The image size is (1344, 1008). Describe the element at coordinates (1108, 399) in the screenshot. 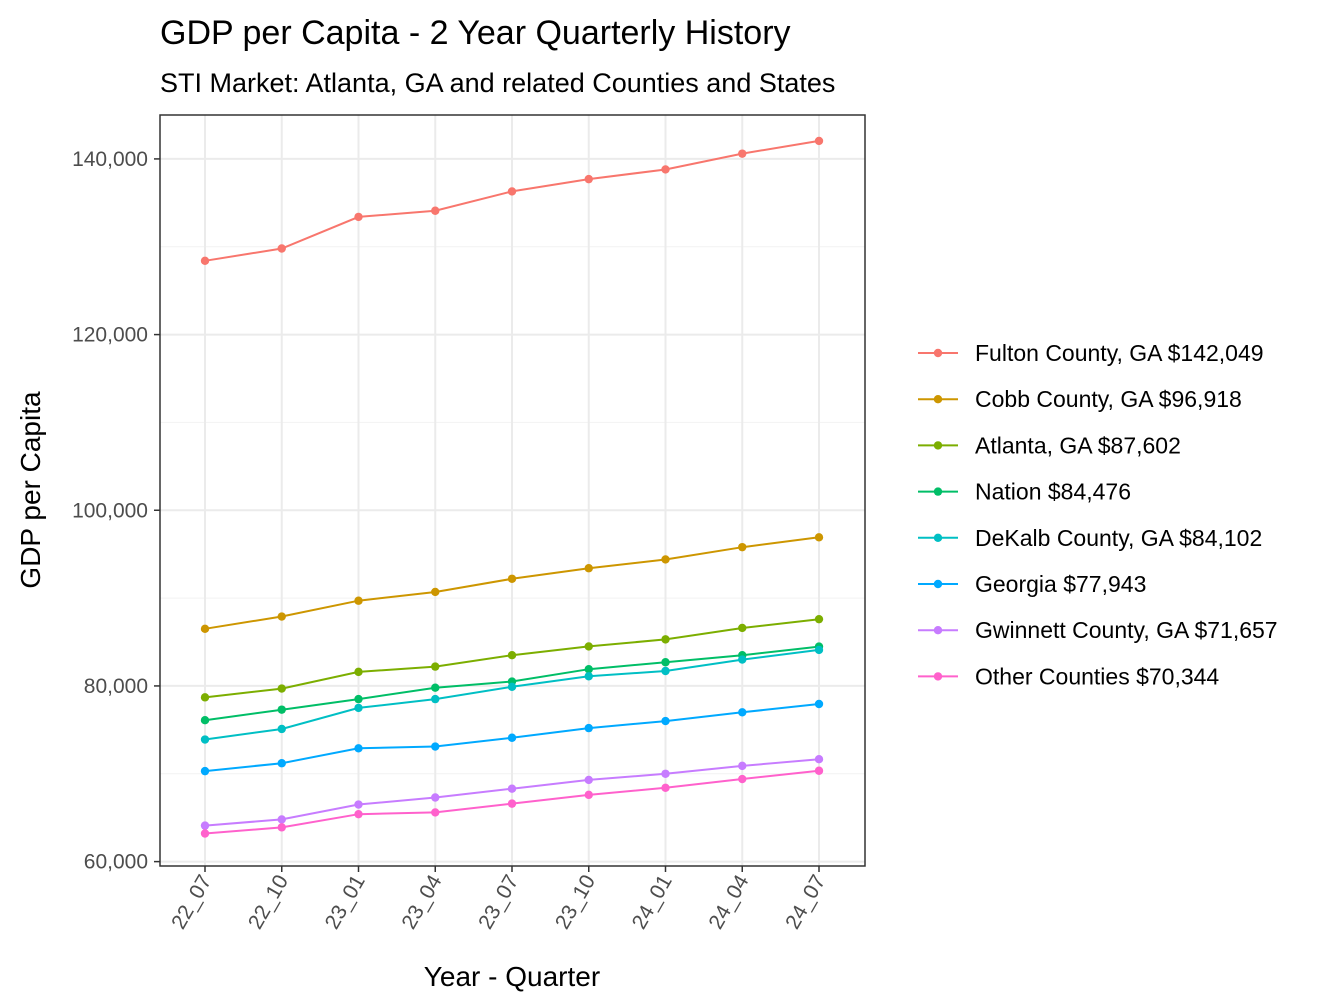

I see `legend-label: Cobb County, GA $96,918` at that location.